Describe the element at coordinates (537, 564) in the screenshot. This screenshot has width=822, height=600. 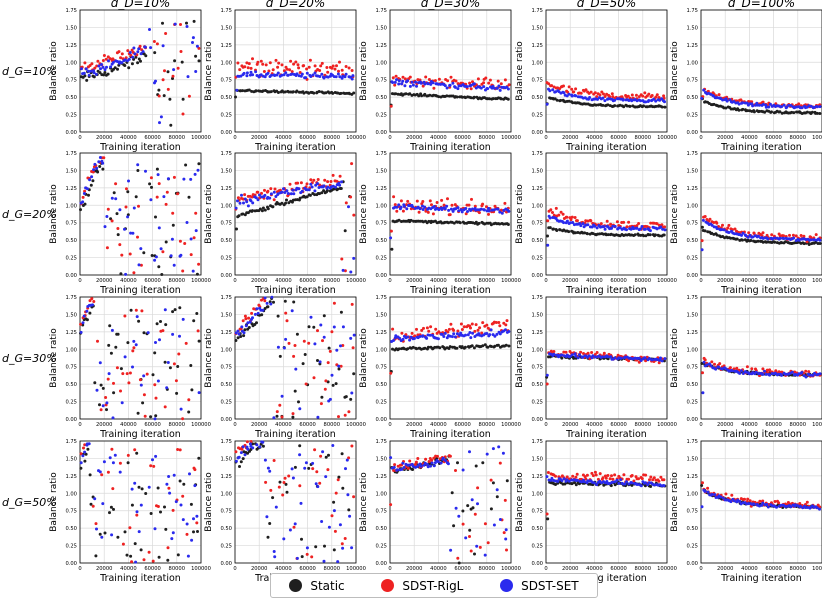
I see `y-tick-label: 0.00` at that location.